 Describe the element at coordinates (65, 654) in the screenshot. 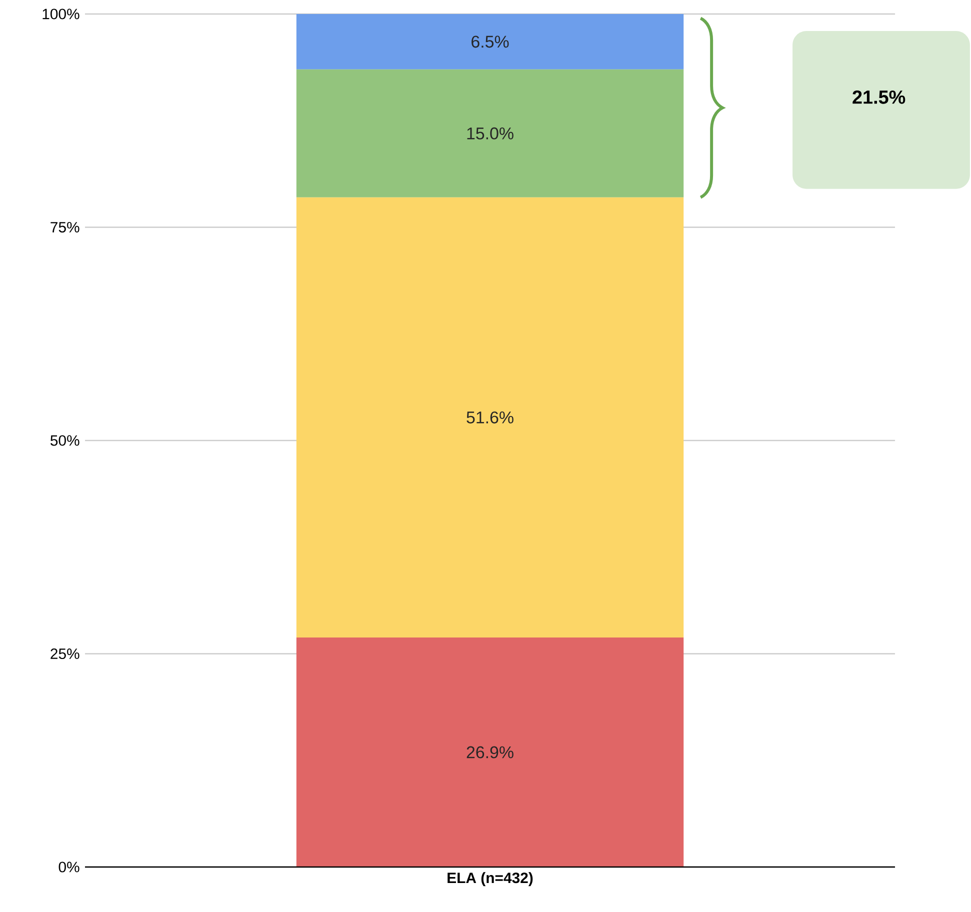

I see `y-tick-label: 25%` at that location.